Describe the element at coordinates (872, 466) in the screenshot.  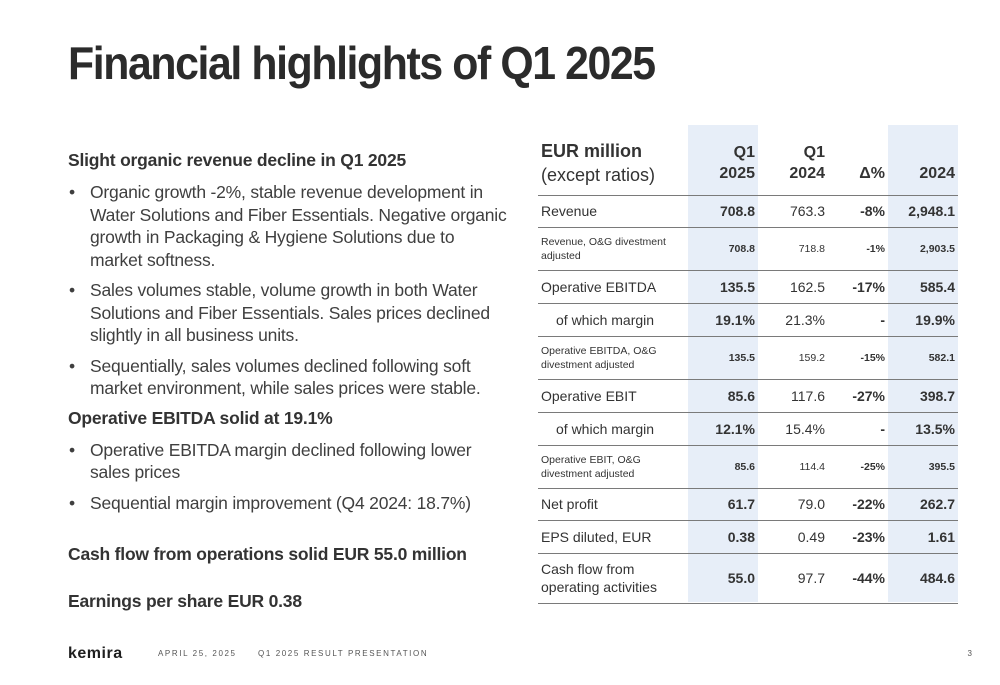
I see `cell-delta: -25%` at that location.